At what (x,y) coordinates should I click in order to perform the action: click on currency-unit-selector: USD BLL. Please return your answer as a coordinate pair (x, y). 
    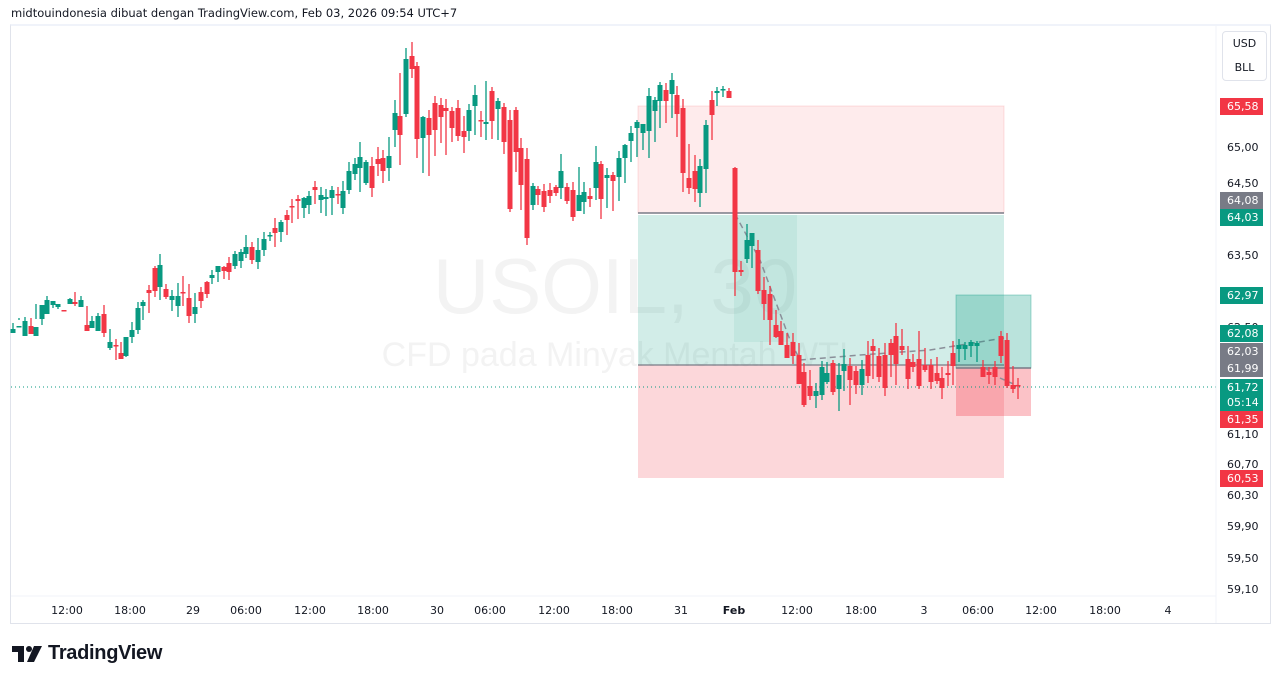
    Looking at the image, I should click on (1244, 56).